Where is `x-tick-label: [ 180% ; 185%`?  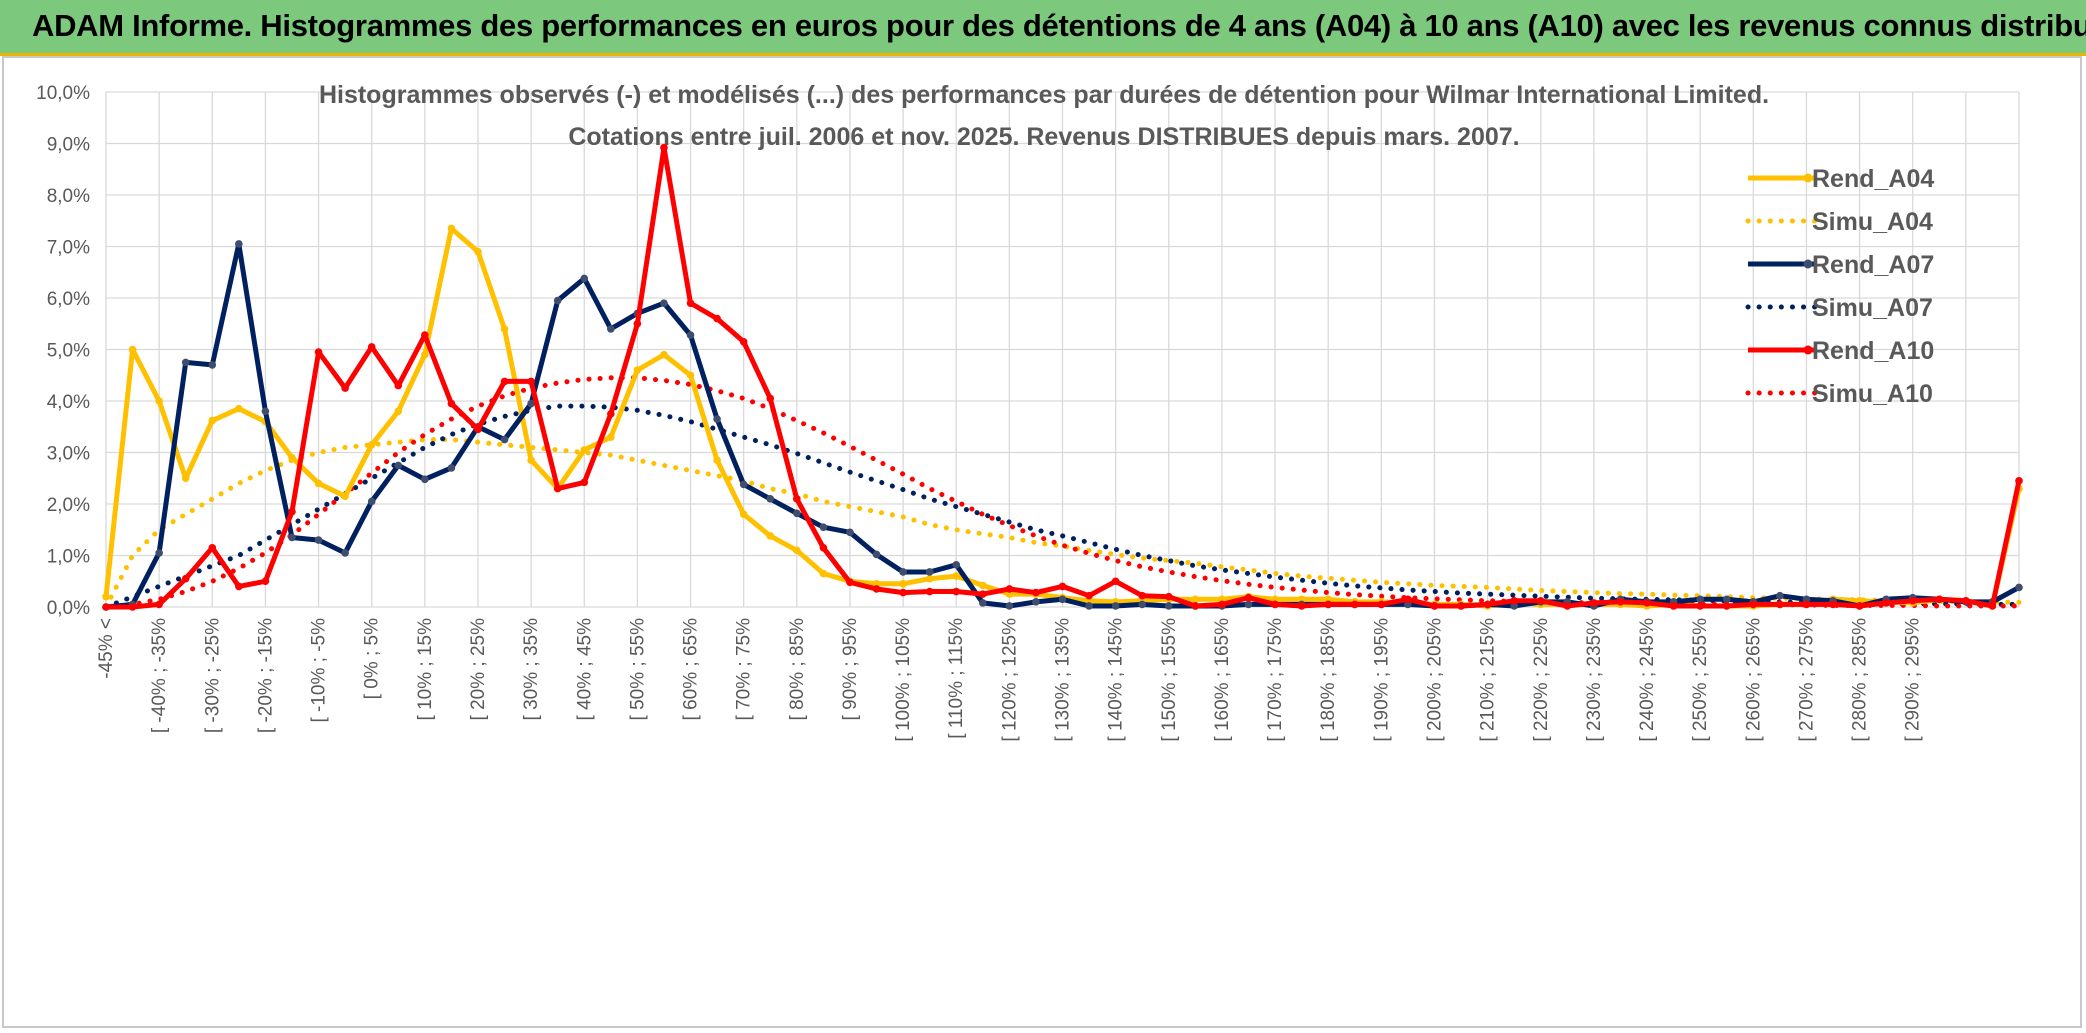
x-tick-label: [ 180% ; 185% is located at coordinates (1328, 680).